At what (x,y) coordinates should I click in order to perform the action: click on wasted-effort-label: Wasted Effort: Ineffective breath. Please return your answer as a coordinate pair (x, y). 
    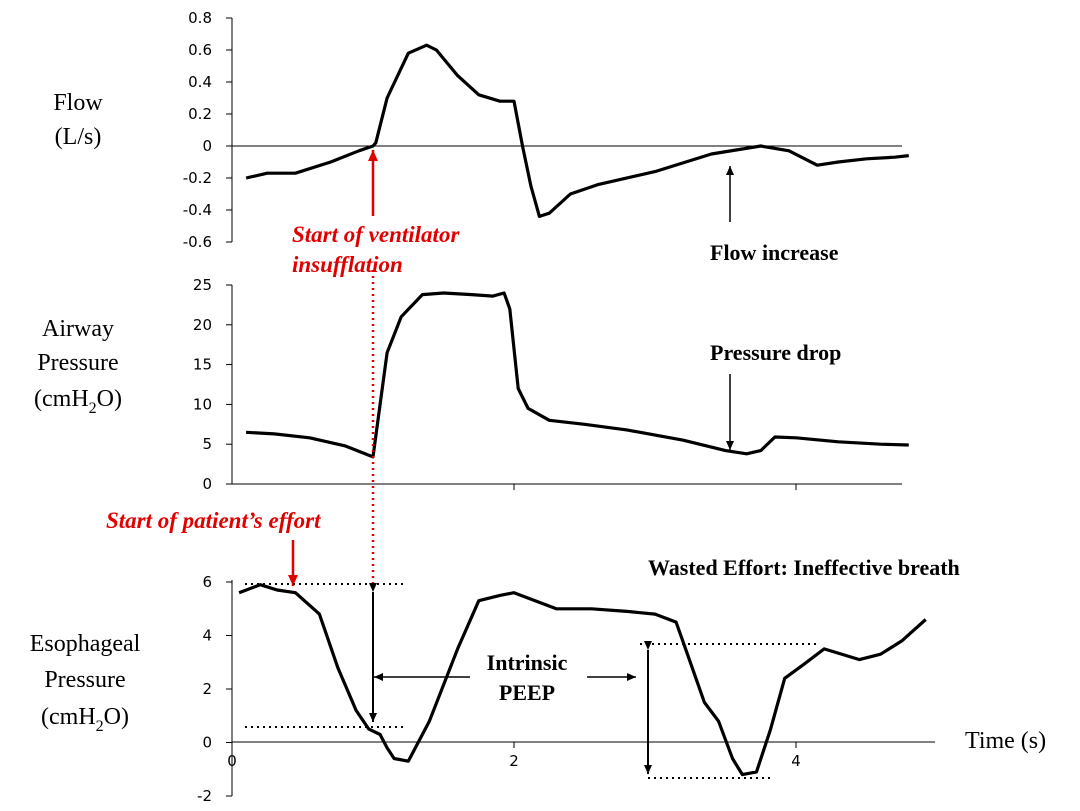
    Looking at the image, I should click on (804, 567).